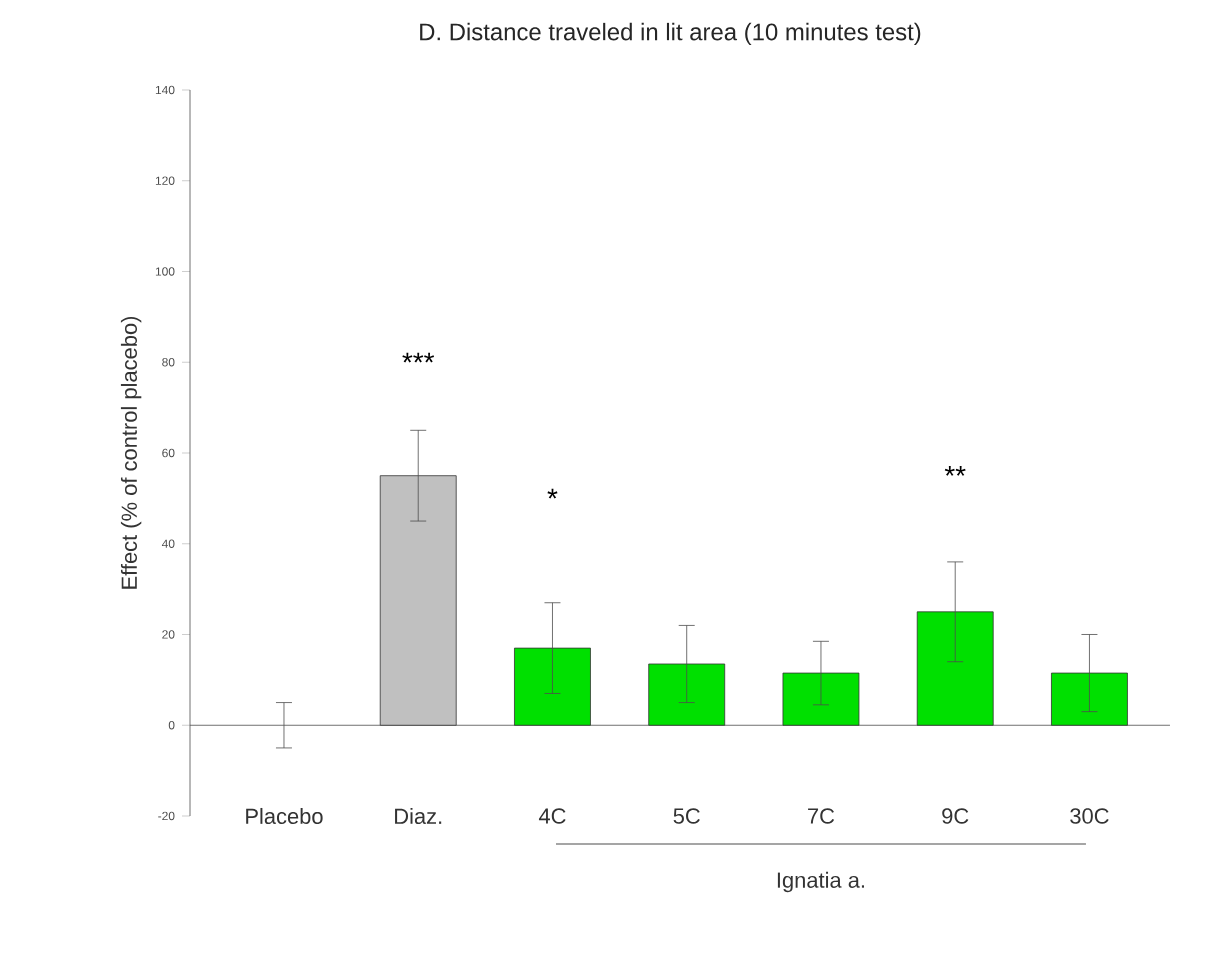 The image size is (1212, 964). Describe the element at coordinates (418, 357) in the screenshot. I see `annotation: ***` at that location.